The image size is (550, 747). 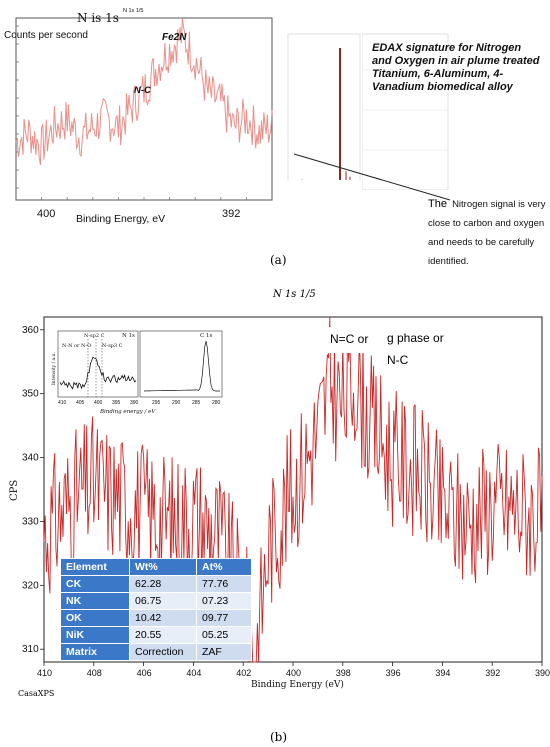 What do you see at coordinates (349, 339) in the screenshot?
I see `annotation-line1: N=C or` at bounding box center [349, 339].